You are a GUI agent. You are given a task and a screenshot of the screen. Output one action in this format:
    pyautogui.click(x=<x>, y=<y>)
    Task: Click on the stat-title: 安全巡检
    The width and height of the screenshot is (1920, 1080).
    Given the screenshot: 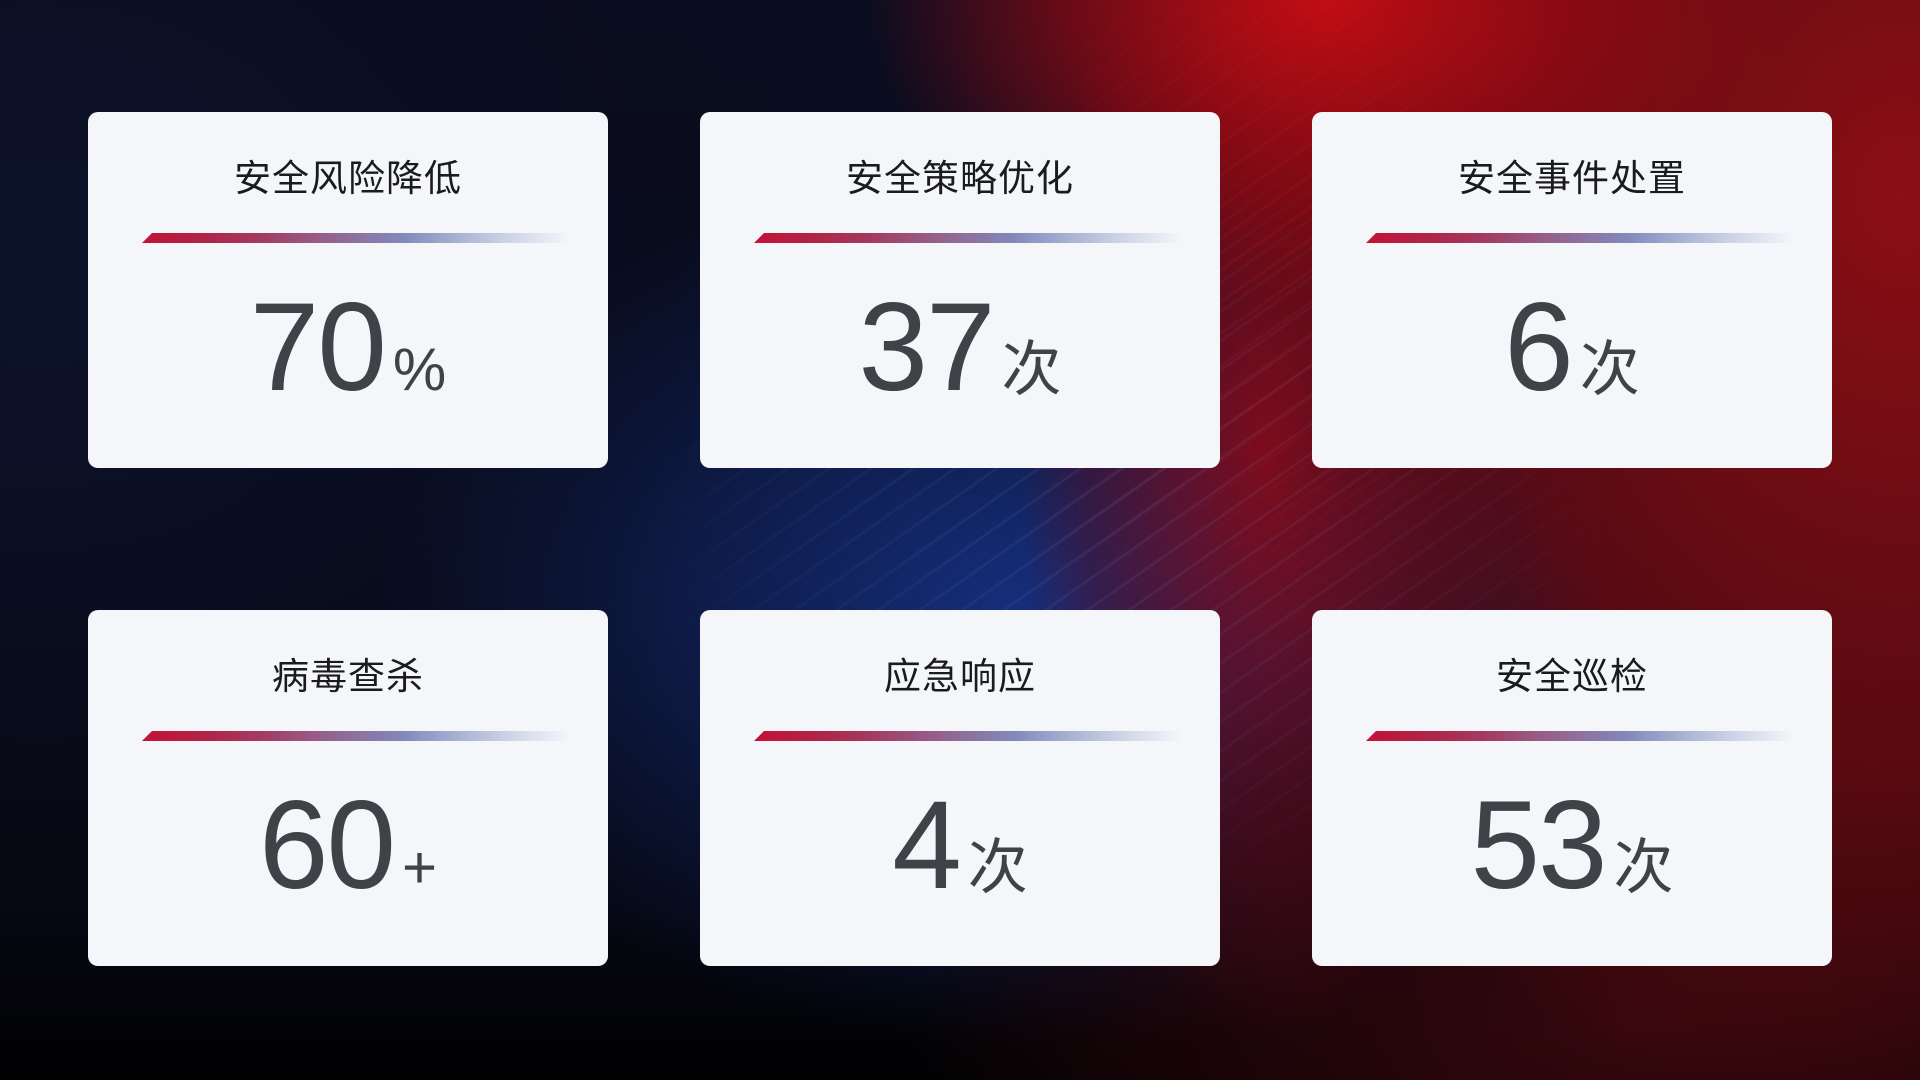 What is the action you would take?
    pyautogui.click(x=1572, y=676)
    